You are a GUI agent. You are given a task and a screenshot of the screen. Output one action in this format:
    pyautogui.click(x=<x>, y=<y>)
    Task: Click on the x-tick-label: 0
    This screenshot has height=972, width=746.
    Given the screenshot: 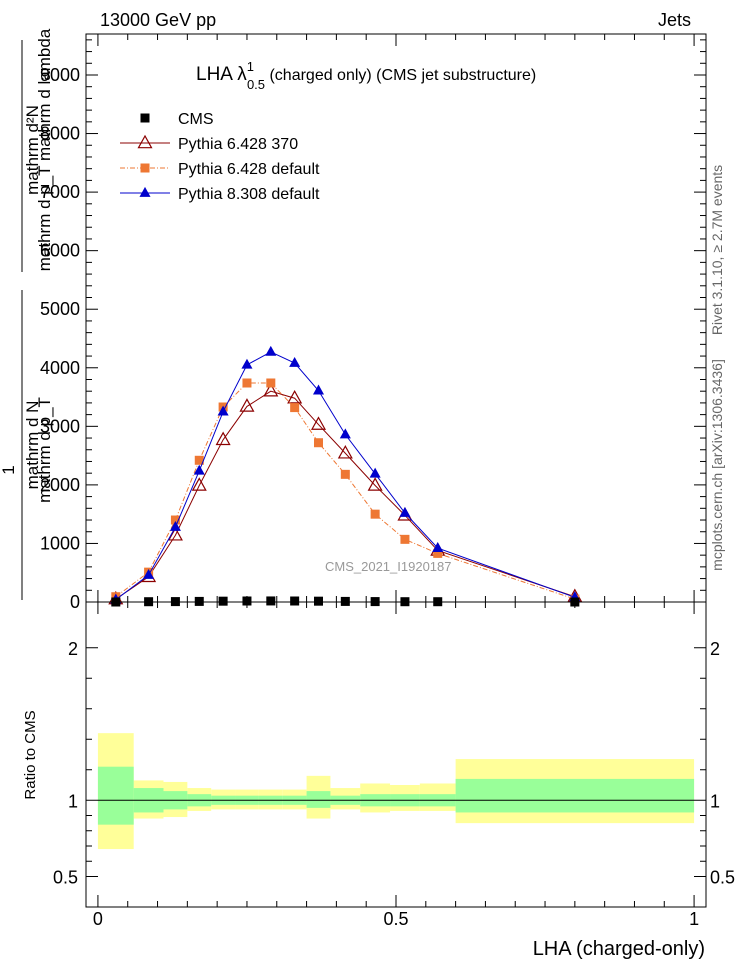 What is the action you would take?
    pyautogui.click(x=98, y=919)
    